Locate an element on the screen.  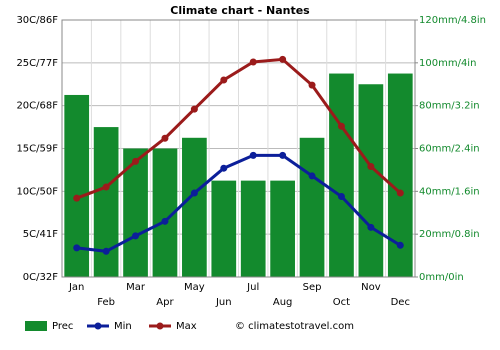
x-tick-label: Dec is located at coordinates (400, 302).